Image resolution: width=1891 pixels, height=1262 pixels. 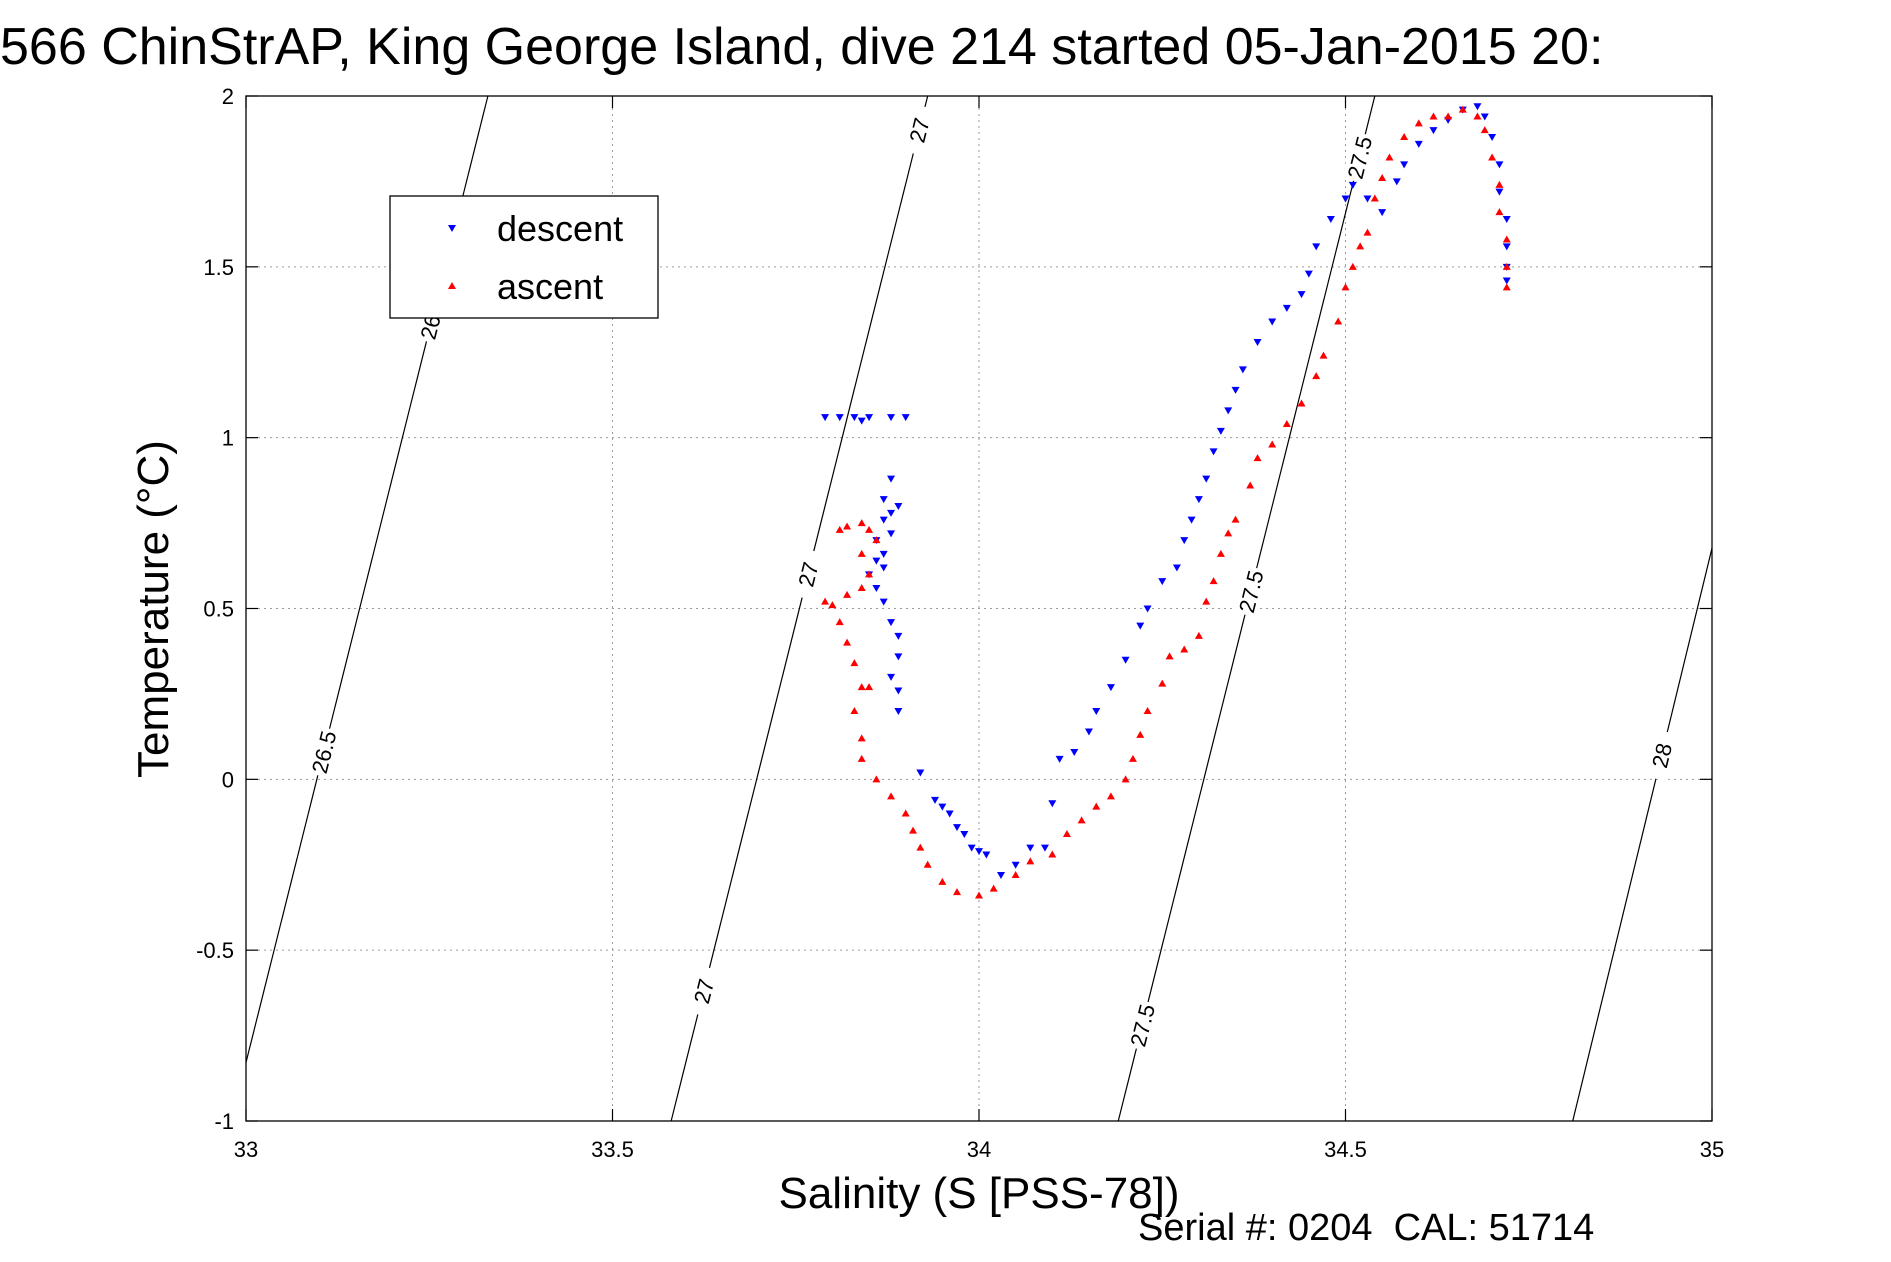 I want to click on x-tick-label: 33, so click(x=246, y=1149).